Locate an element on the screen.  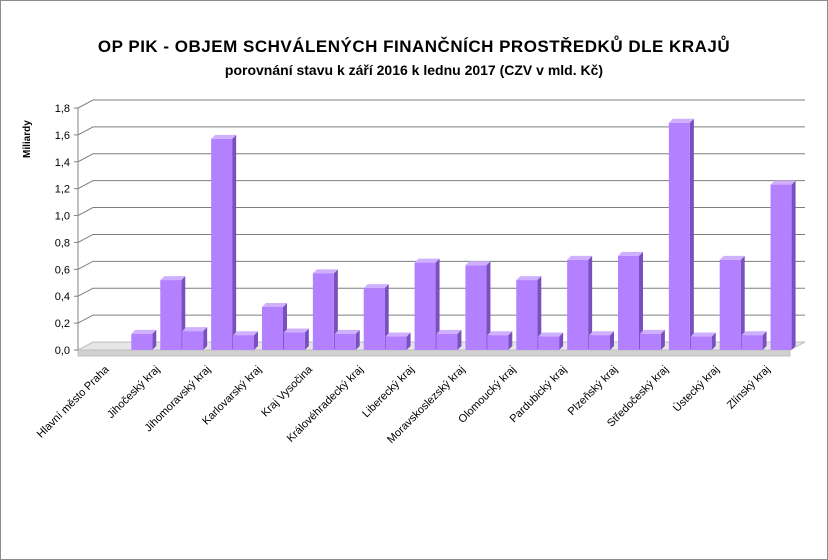
y-tick-label: 0,2 is located at coordinates (62, 324).